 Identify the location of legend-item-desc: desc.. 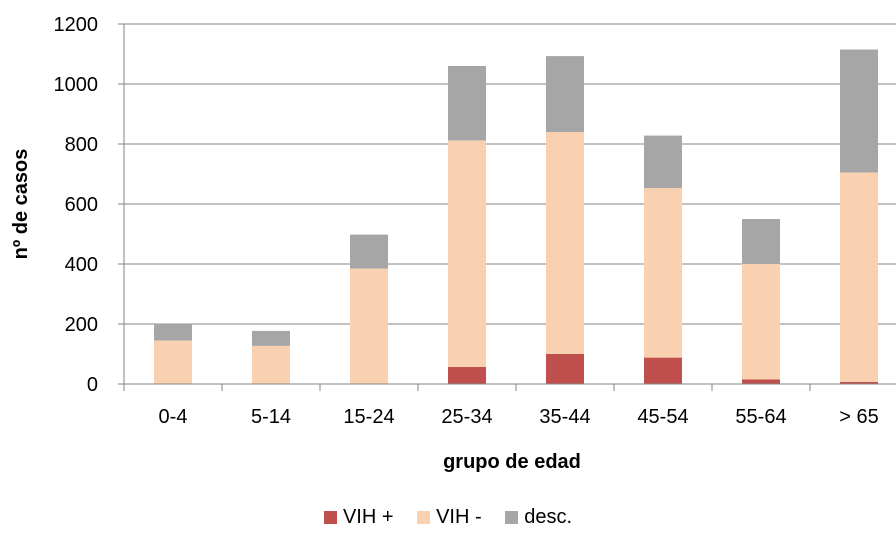
(538, 517).